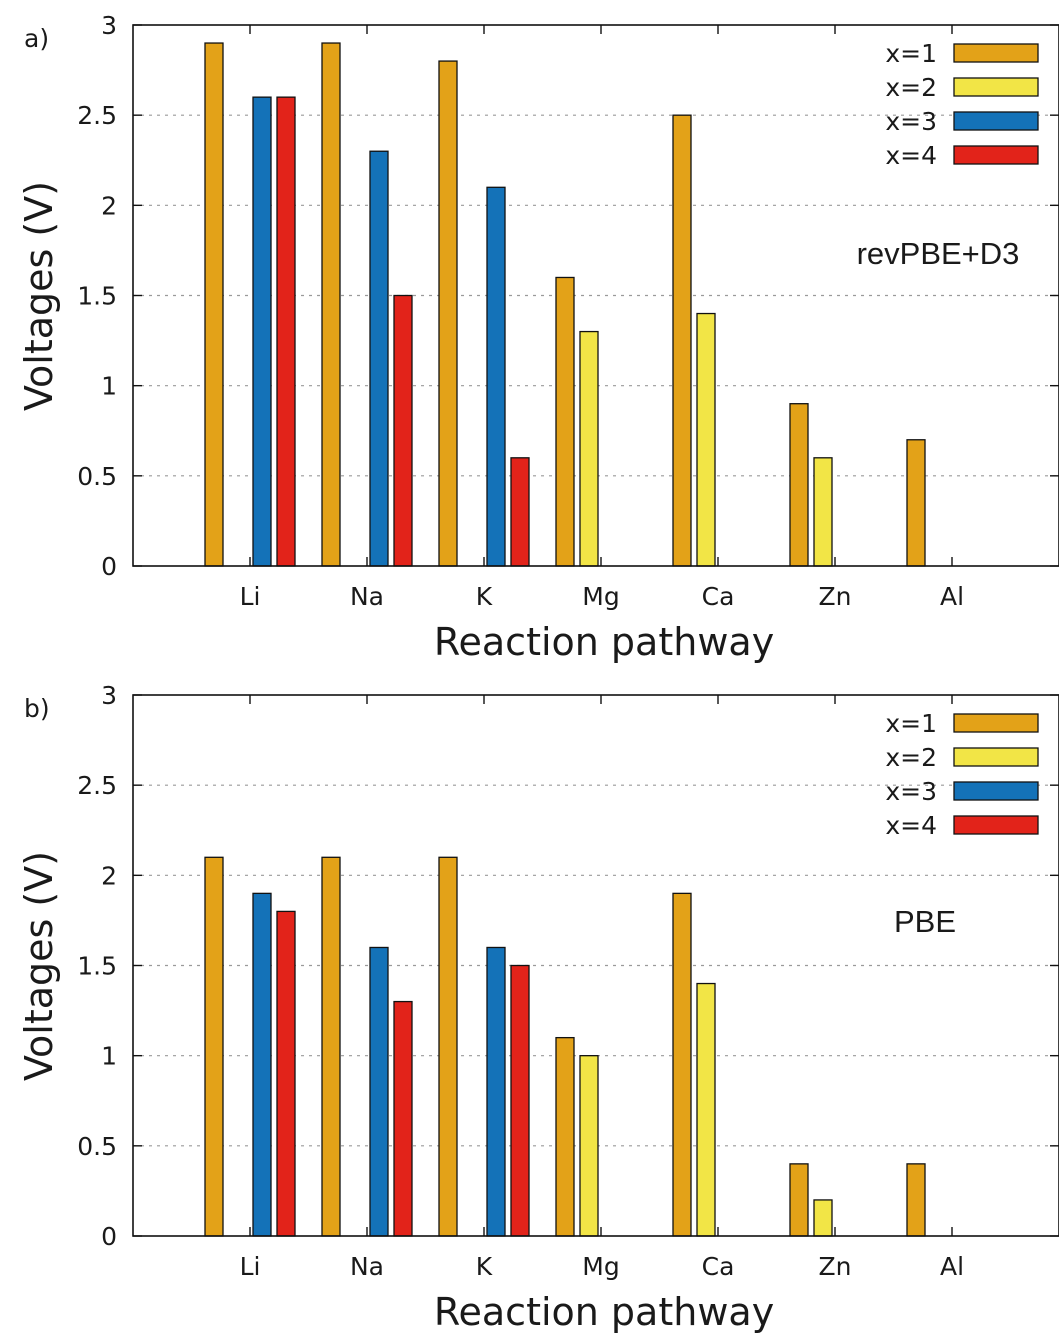 The image size is (1059, 1334). What do you see at coordinates (938, 253) in the screenshot?
I see `method-annotation: revPBE+D3` at bounding box center [938, 253].